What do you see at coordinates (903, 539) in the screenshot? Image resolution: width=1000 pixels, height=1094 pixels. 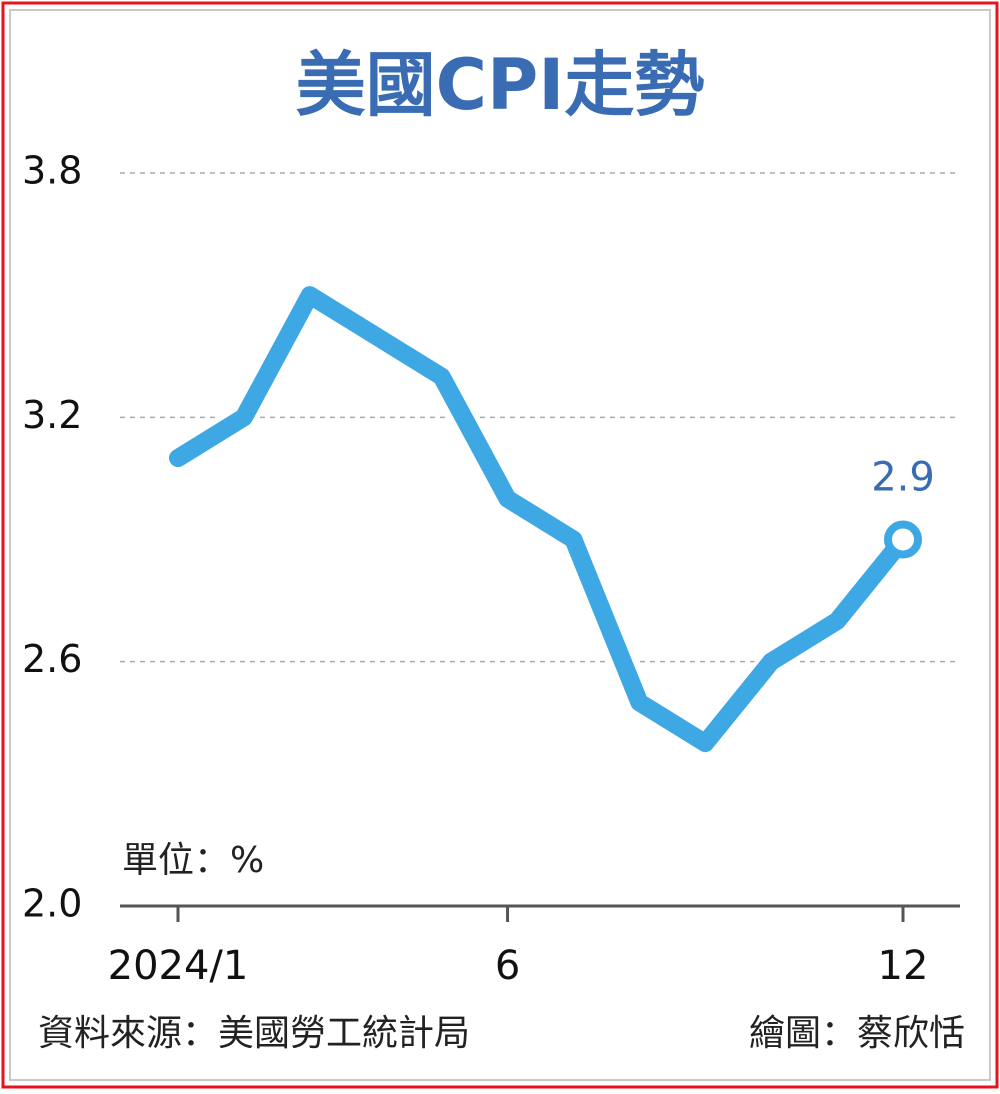 I see `end-marker` at bounding box center [903, 539].